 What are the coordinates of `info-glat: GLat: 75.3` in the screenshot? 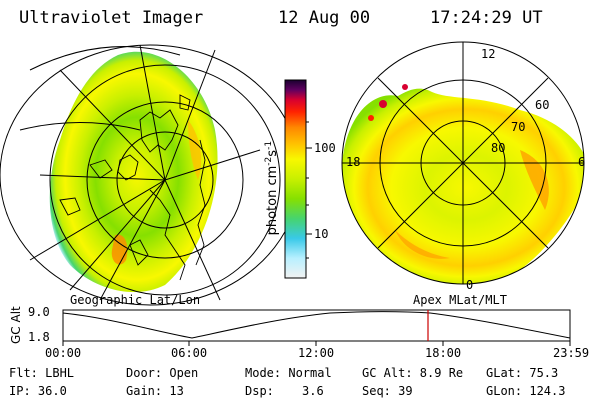 It's located at (522, 373).